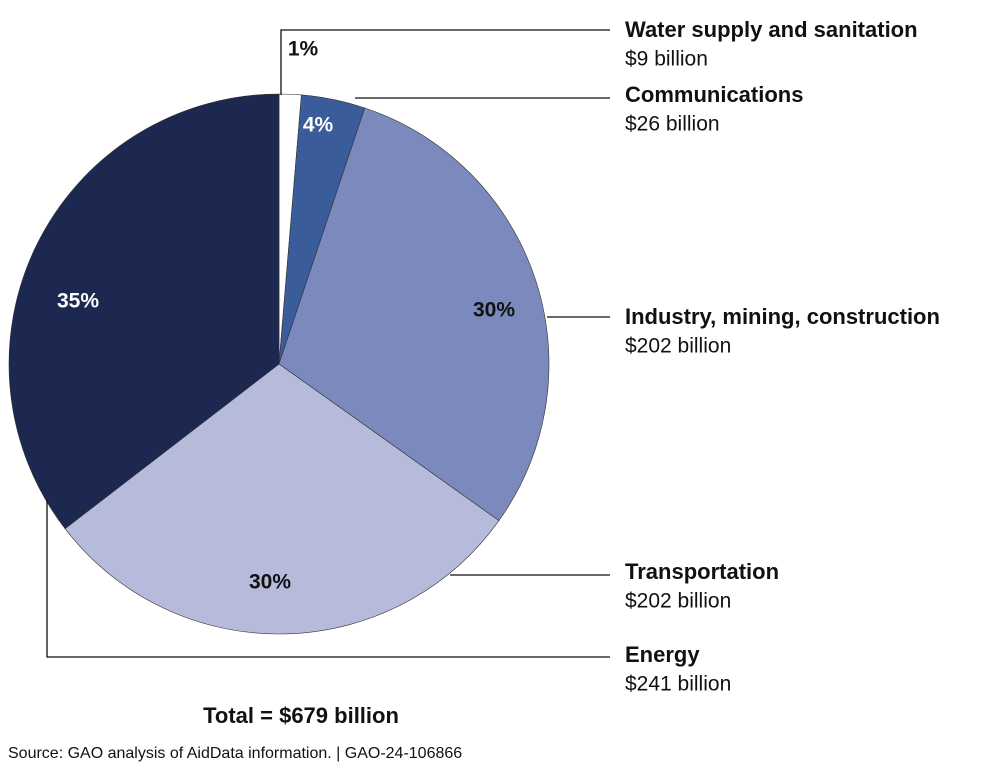 This screenshot has height=779, width=994. What do you see at coordinates (672, 124) in the screenshot?
I see `value-label: $26 billion` at bounding box center [672, 124].